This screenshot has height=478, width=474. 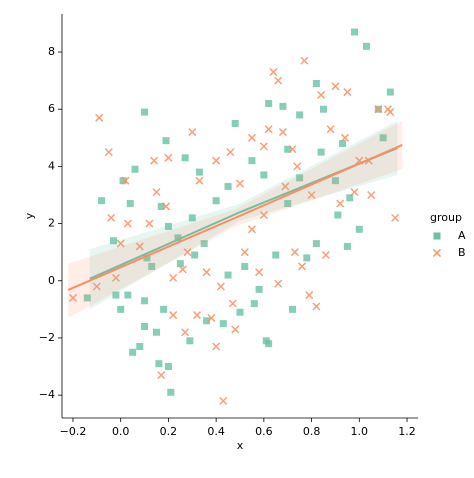 I want to click on x-tick-label: 0.4, so click(x=216, y=431).